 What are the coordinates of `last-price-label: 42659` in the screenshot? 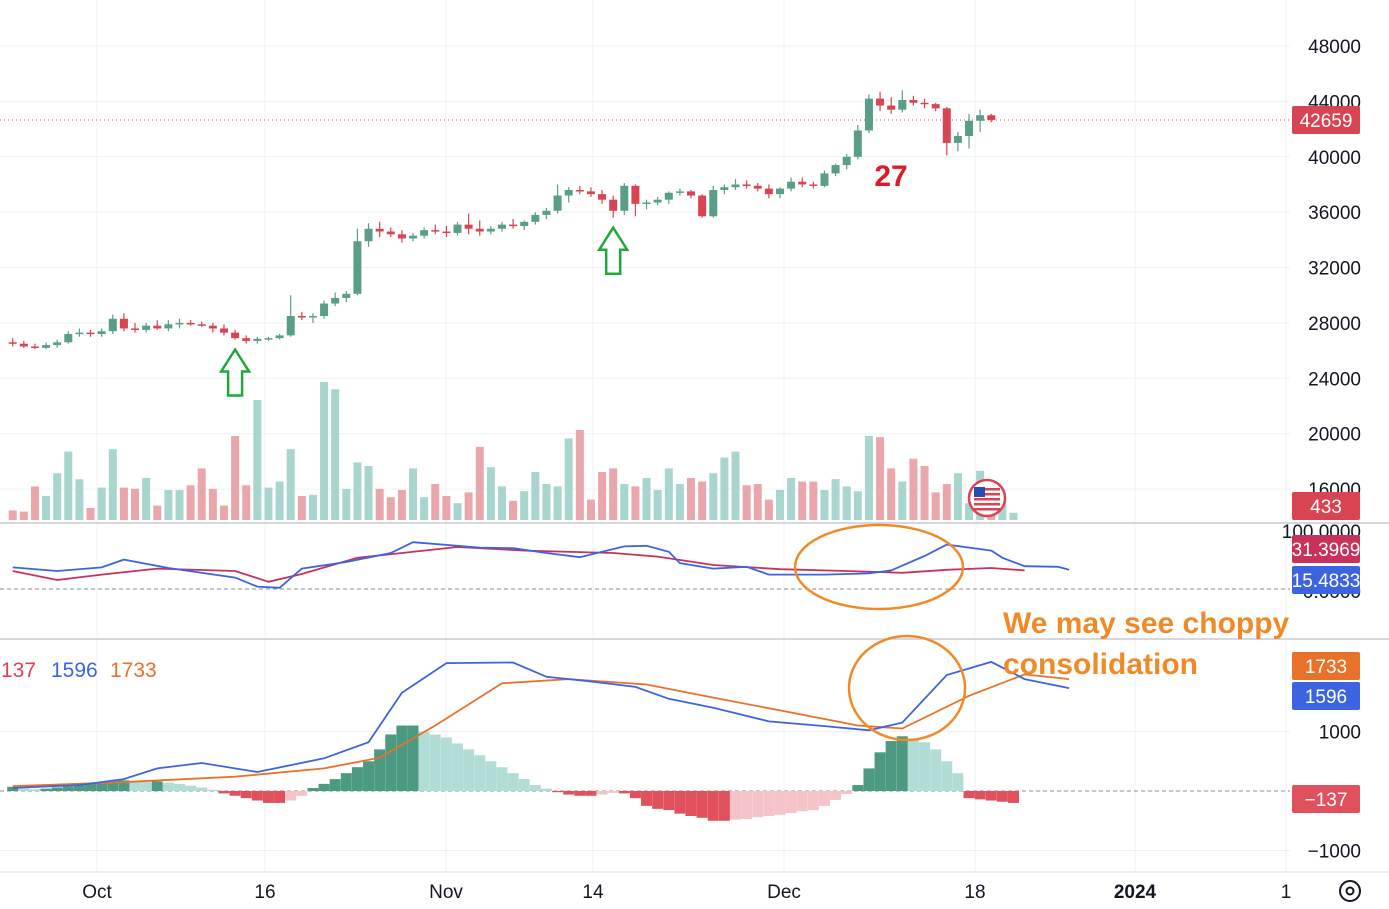 It's located at (1326, 121).